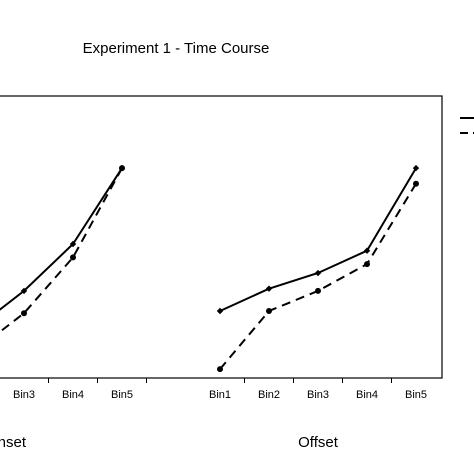 The image size is (474, 474). What do you see at coordinates (176, 48) in the screenshot?
I see `chart-title: Experiment 1 - Time Course` at bounding box center [176, 48].